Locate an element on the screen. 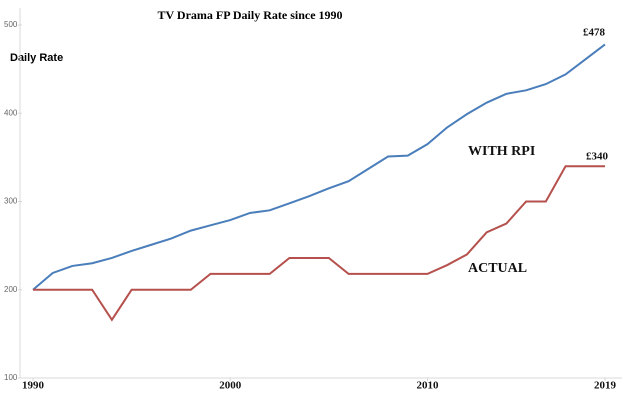  y-tick-label: 200 is located at coordinates (11, 289).